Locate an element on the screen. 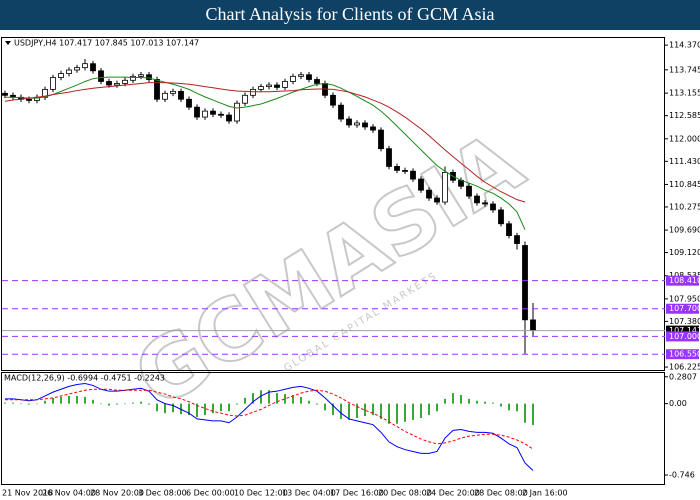 The image size is (700, 500). y-tick-label: 107.380 is located at coordinates (684, 321).